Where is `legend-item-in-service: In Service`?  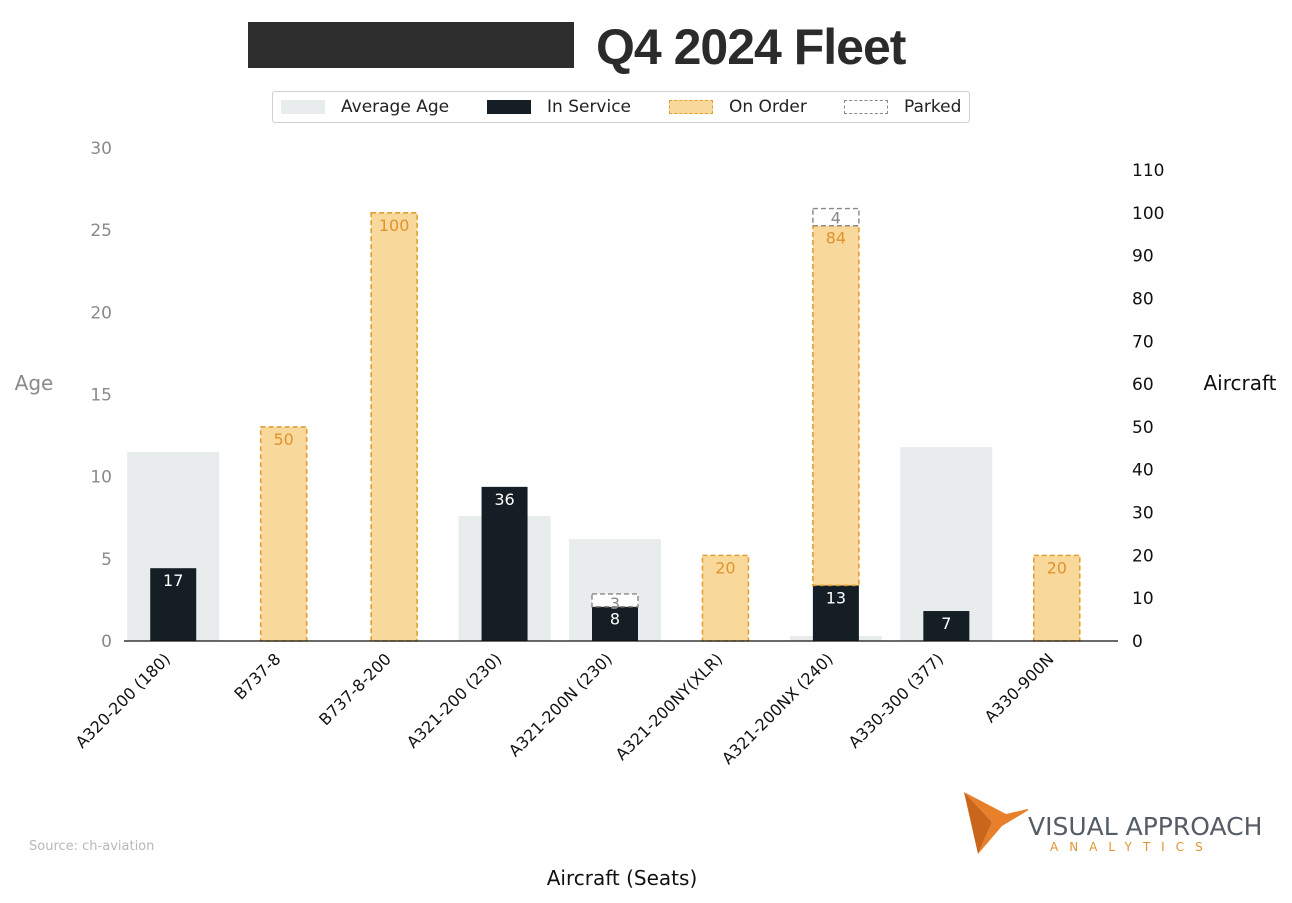 legend-item-in-service: In Service is located at coordinates (559, 107).